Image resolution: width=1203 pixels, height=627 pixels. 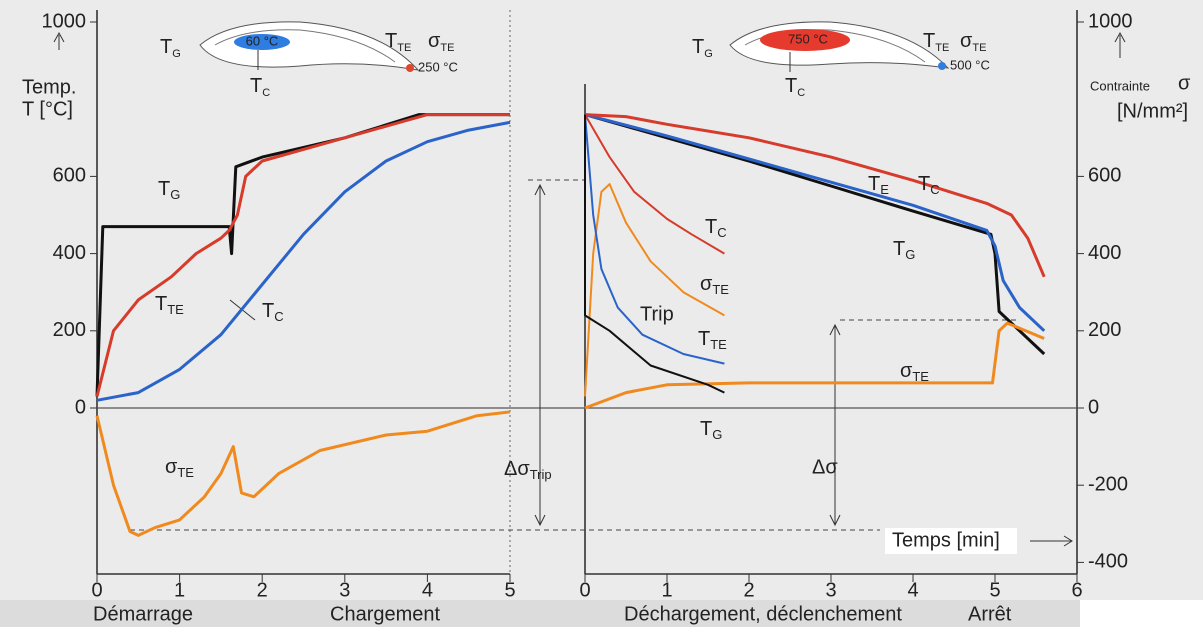 What do you see at coordinates (69, 330) in the screenshot?
I see `y-tick-label: 200` at bounding box center [69, 330].